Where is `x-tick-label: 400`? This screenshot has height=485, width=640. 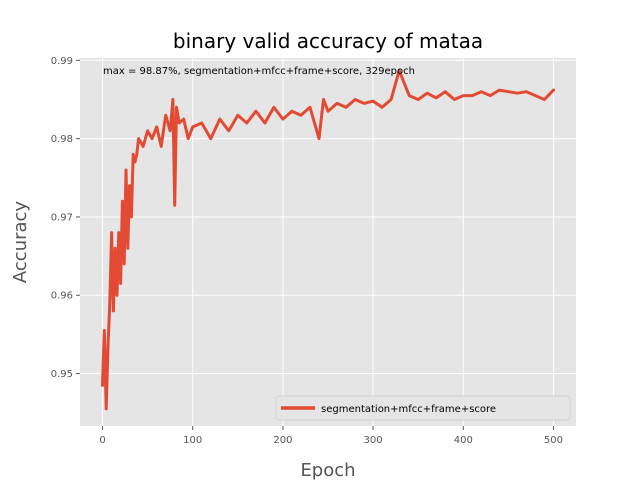 x-tick-label: 400 is located at coordinates (463, 440).